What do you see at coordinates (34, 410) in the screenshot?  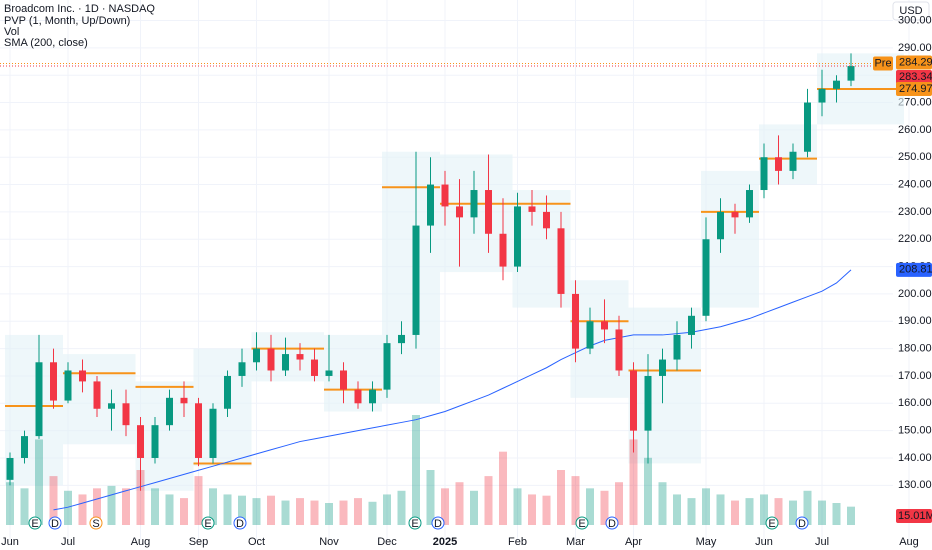 I see `volume-profile` at bounding box center [34, 410].